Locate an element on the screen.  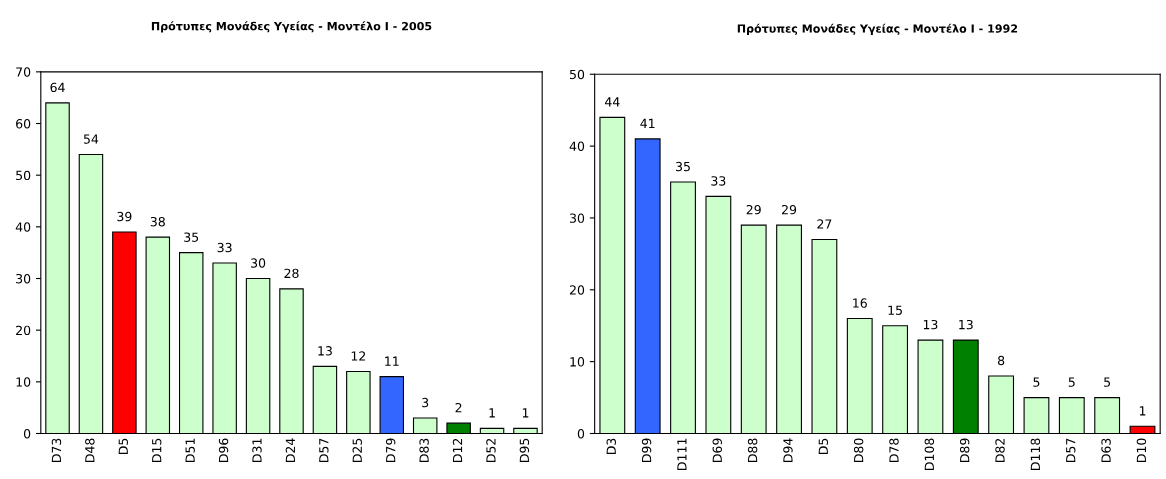
x-tick-label: D10 is located at coordinates (1141, 450).